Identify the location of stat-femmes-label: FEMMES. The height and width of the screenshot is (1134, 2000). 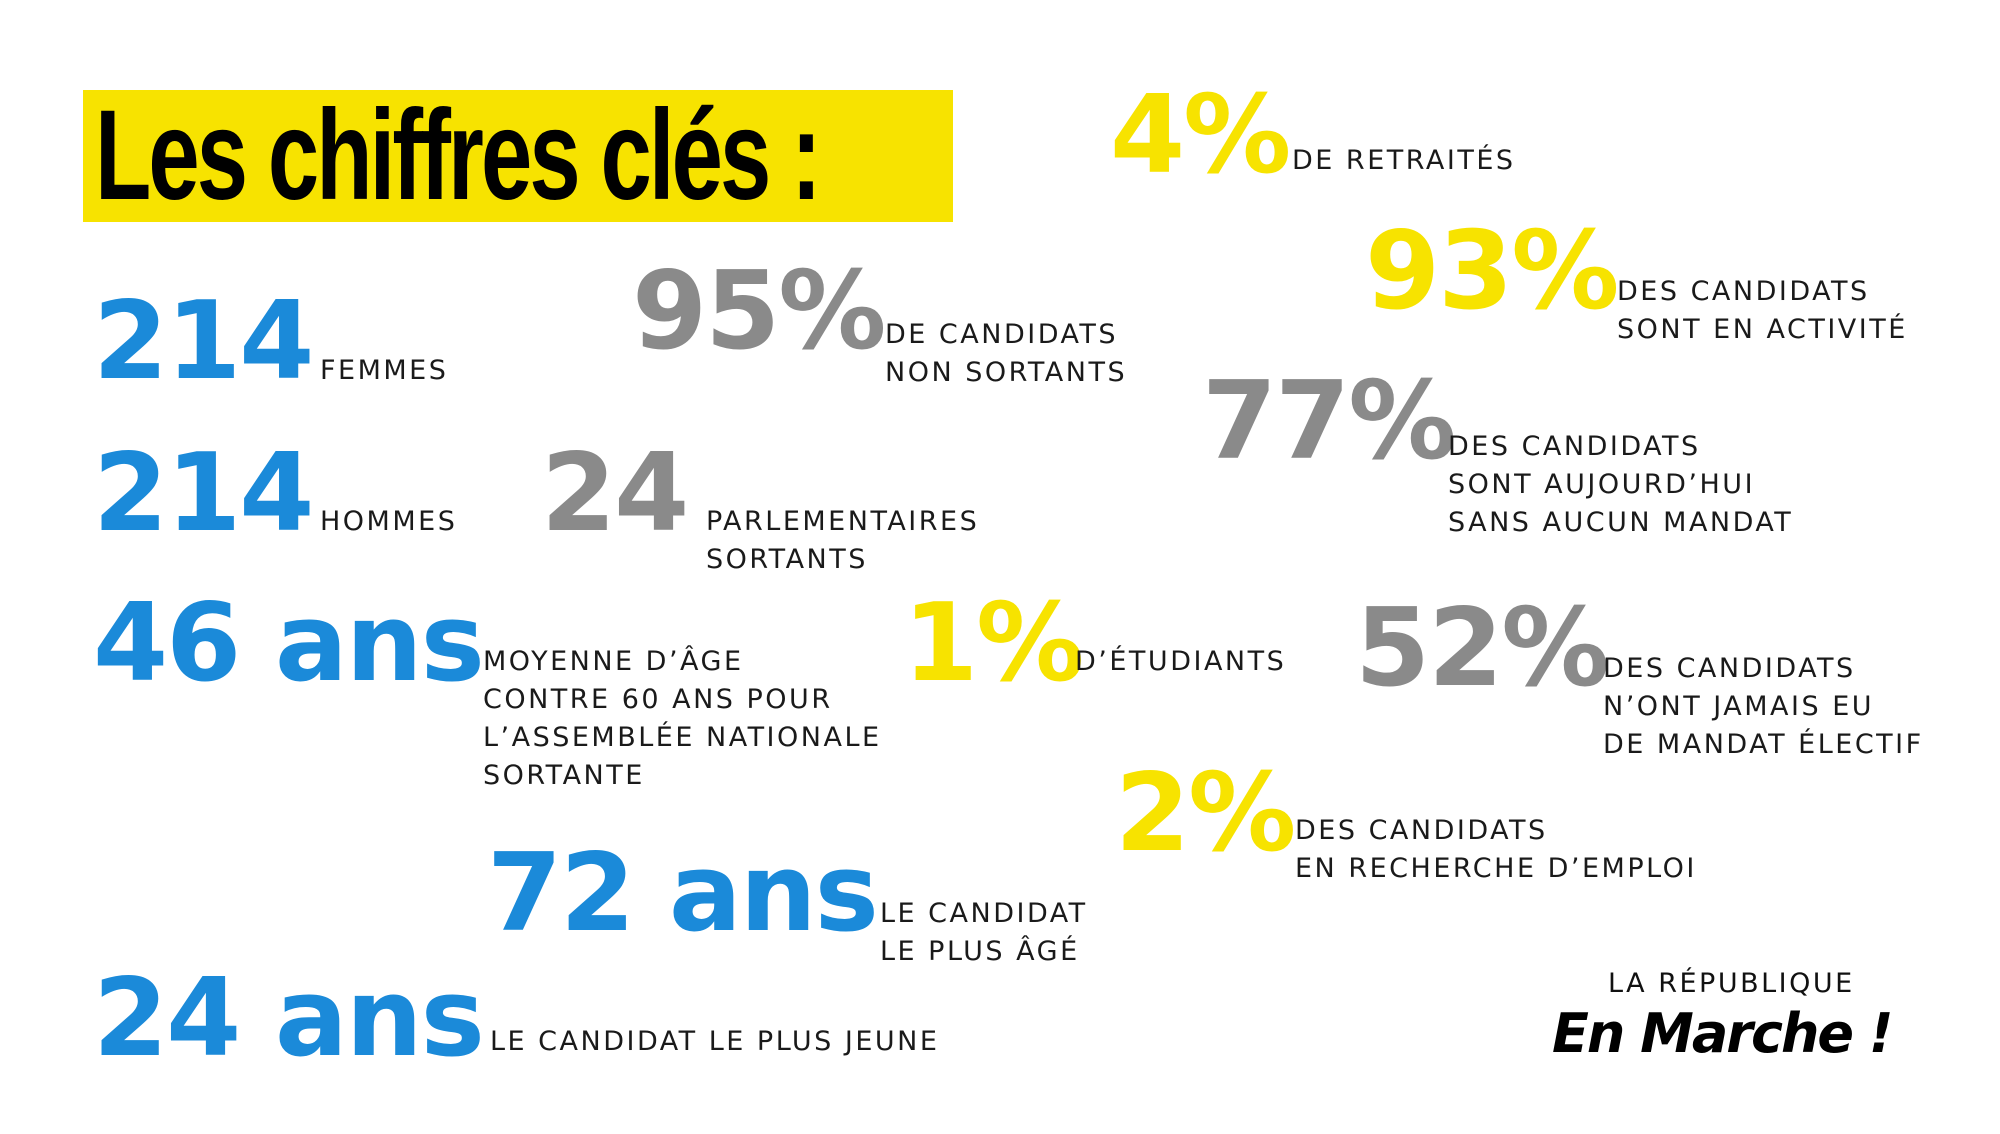
(384, 370).